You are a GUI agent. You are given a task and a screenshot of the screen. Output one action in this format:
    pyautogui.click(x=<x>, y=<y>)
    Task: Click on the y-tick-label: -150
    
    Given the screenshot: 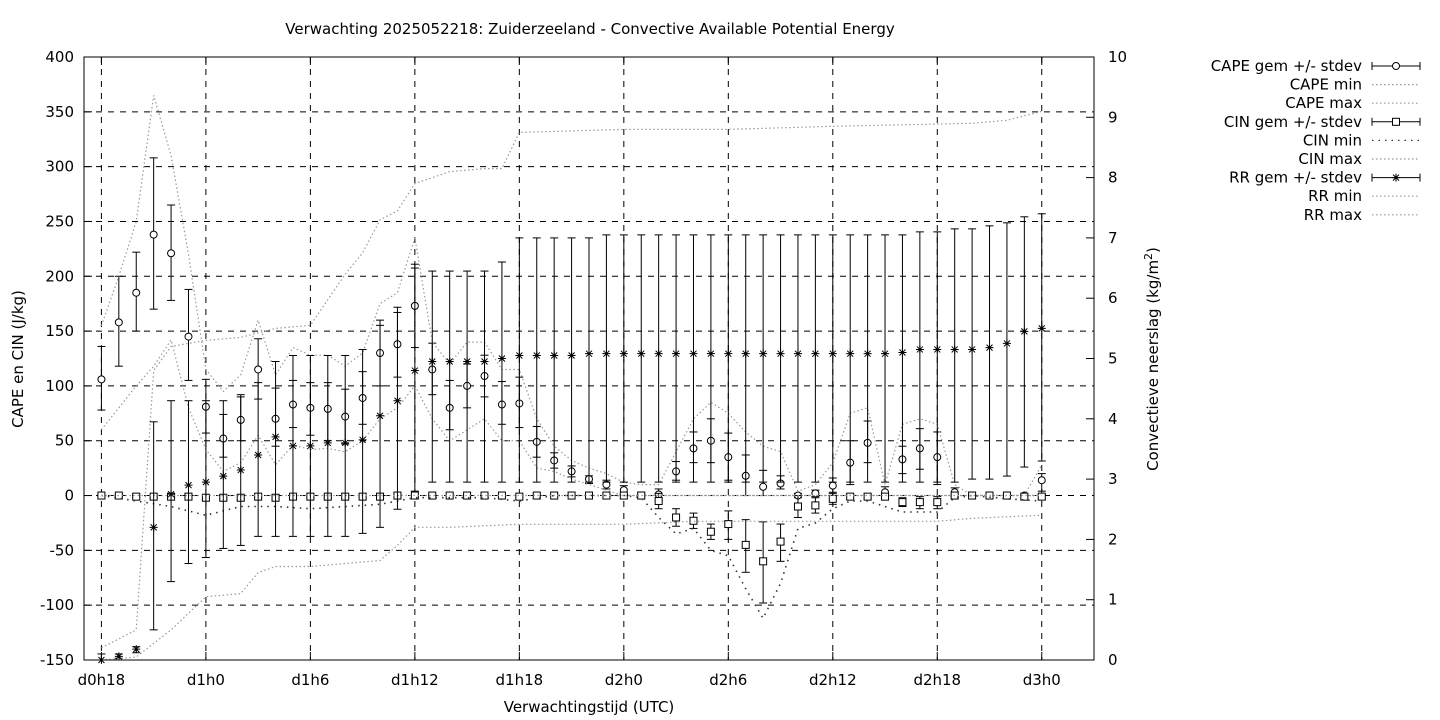 What is the action you would take?
    pyautogui.click(x=57, y=660)
    